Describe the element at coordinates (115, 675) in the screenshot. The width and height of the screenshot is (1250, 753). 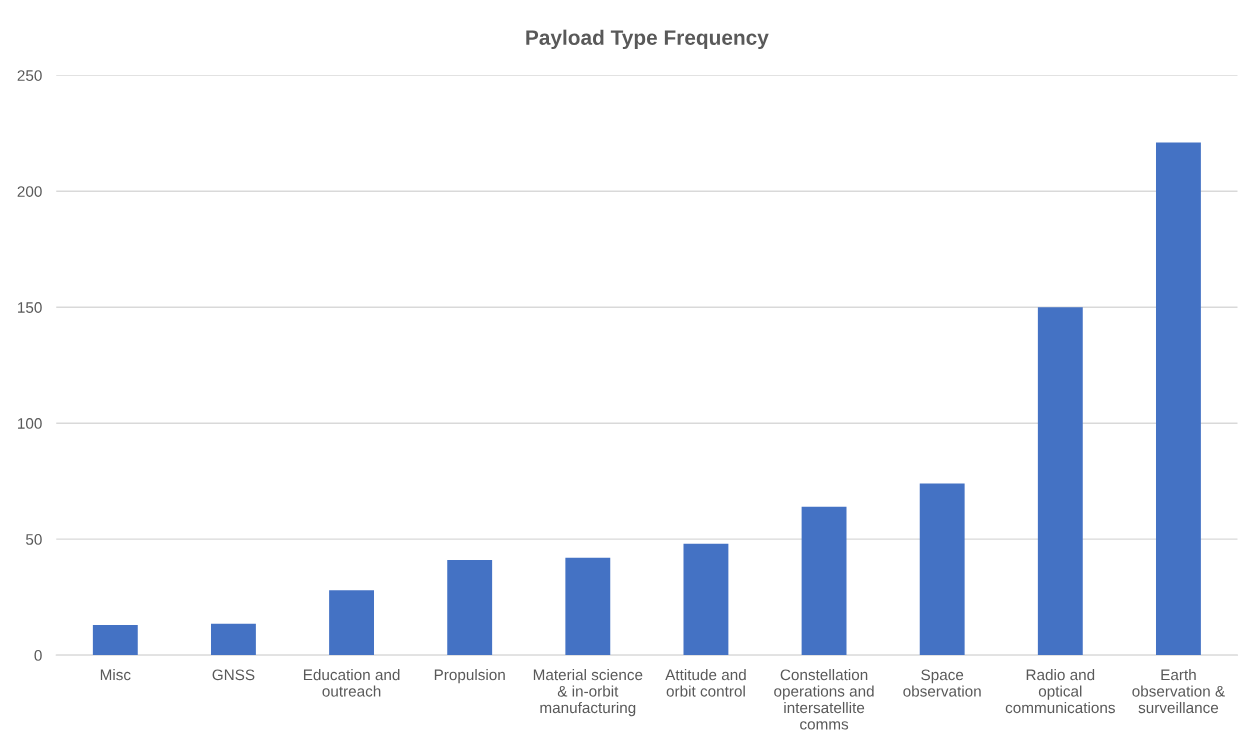
I see `x-tick-label: Misc` at that location.